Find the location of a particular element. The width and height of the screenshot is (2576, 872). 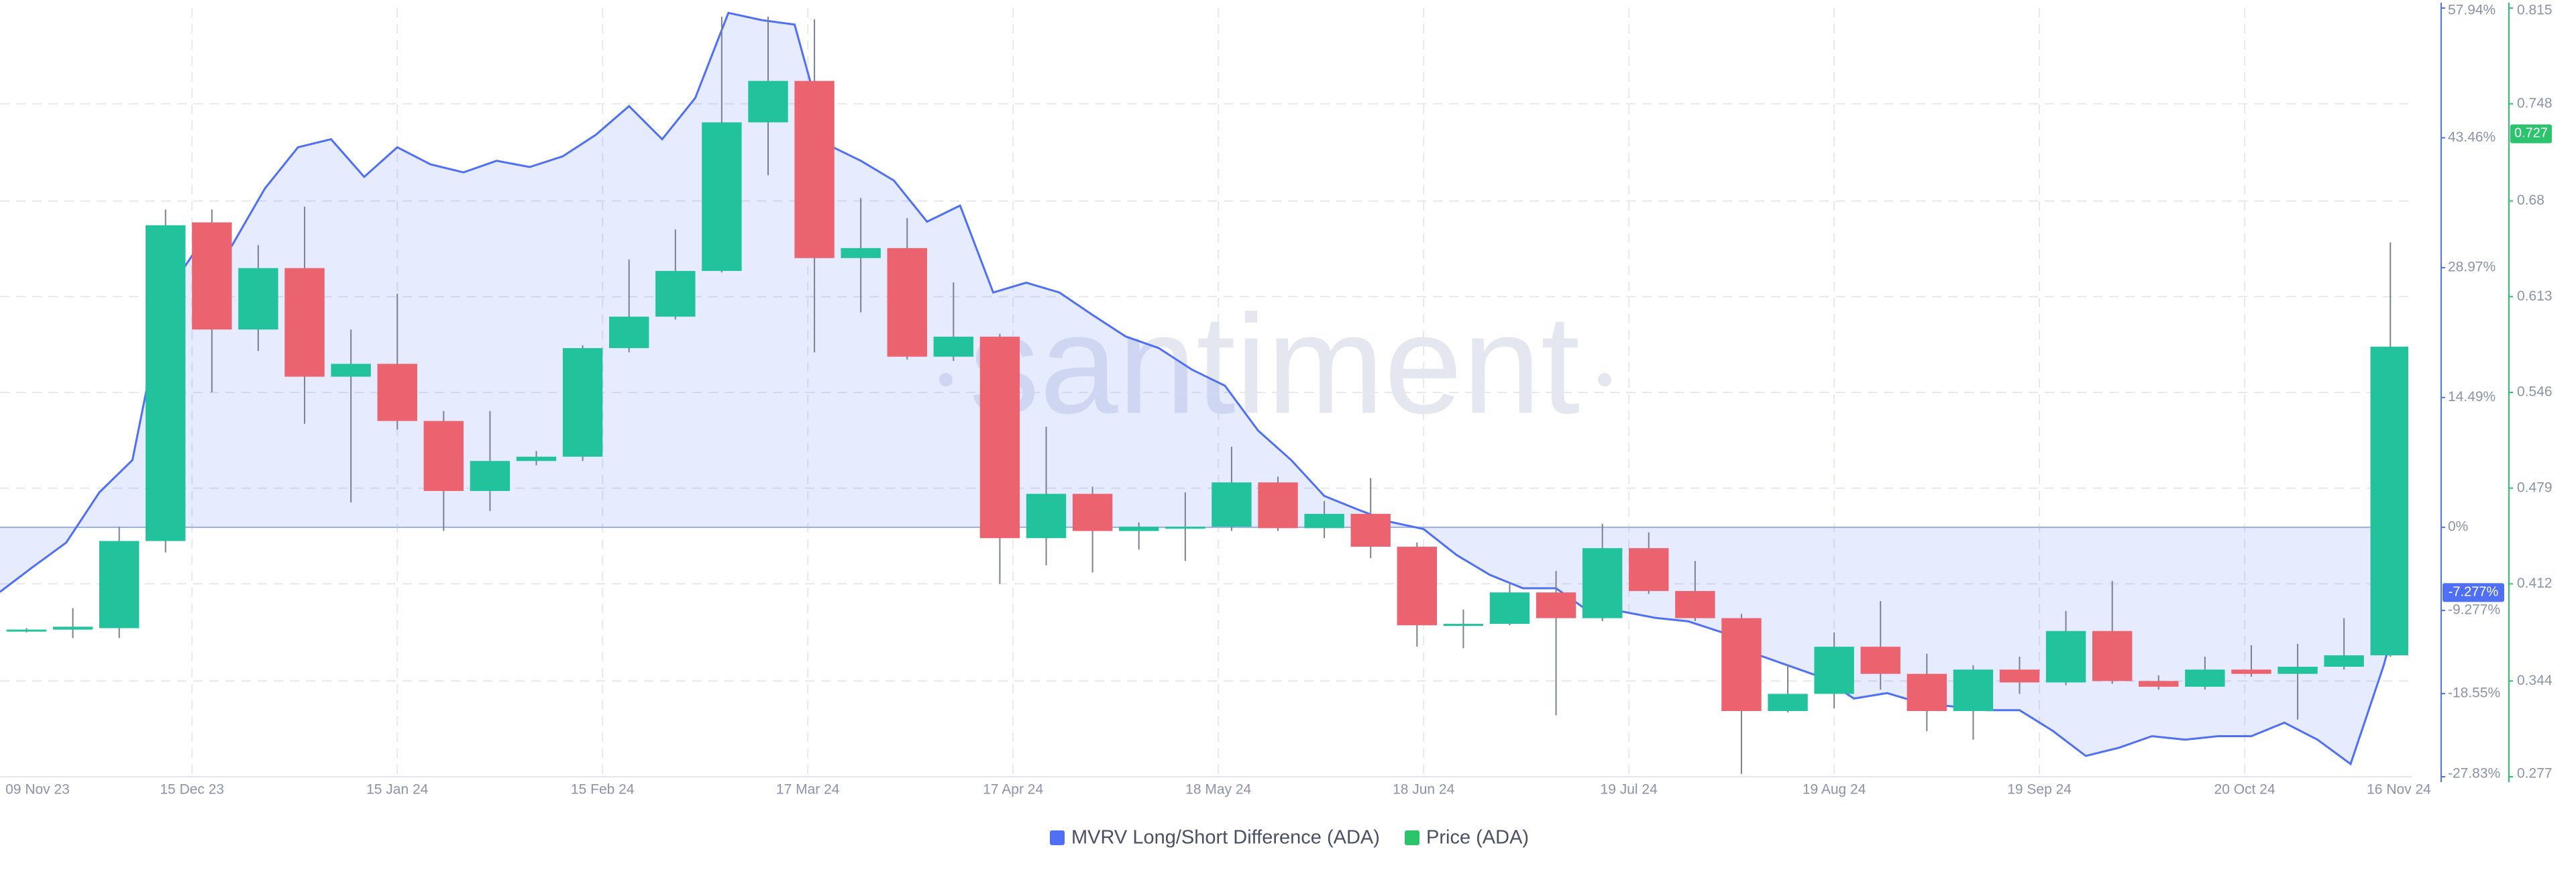

y-tick-label: 57.94% is located at coordinates (2472, 10).